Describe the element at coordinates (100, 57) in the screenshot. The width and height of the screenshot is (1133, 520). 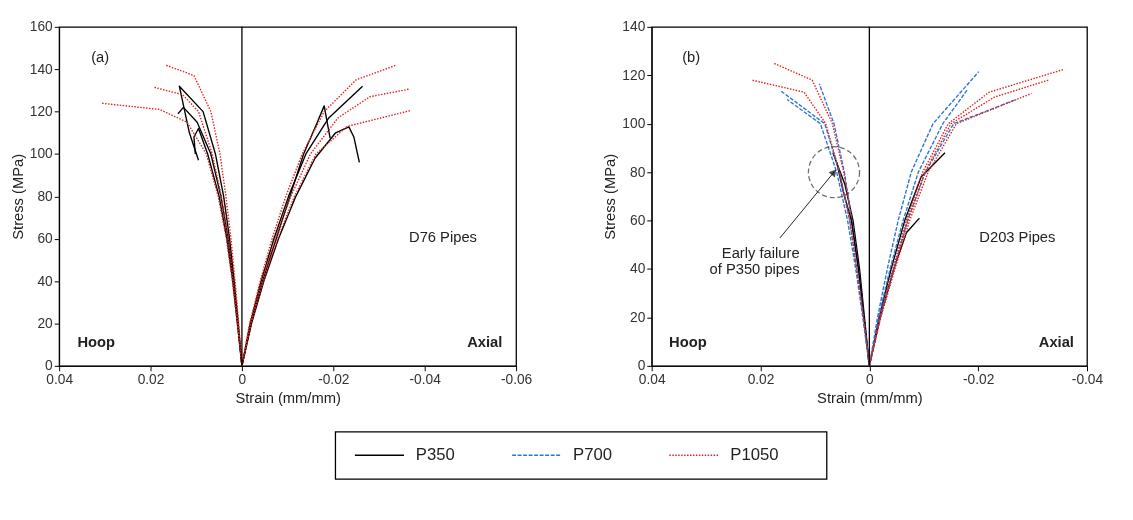
I see `annotation: (a)` at that location.